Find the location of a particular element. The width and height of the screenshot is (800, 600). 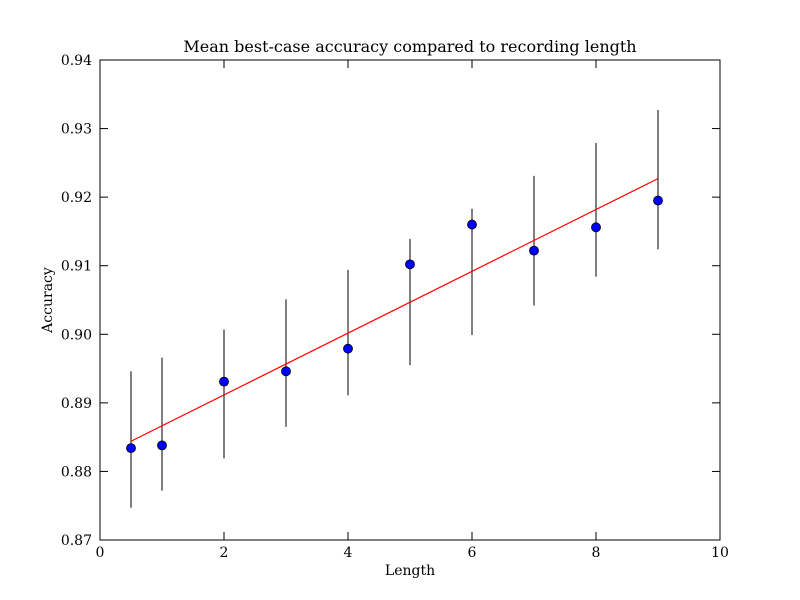

y-tick-label: 0.93 is located at coordinates (76, 130).